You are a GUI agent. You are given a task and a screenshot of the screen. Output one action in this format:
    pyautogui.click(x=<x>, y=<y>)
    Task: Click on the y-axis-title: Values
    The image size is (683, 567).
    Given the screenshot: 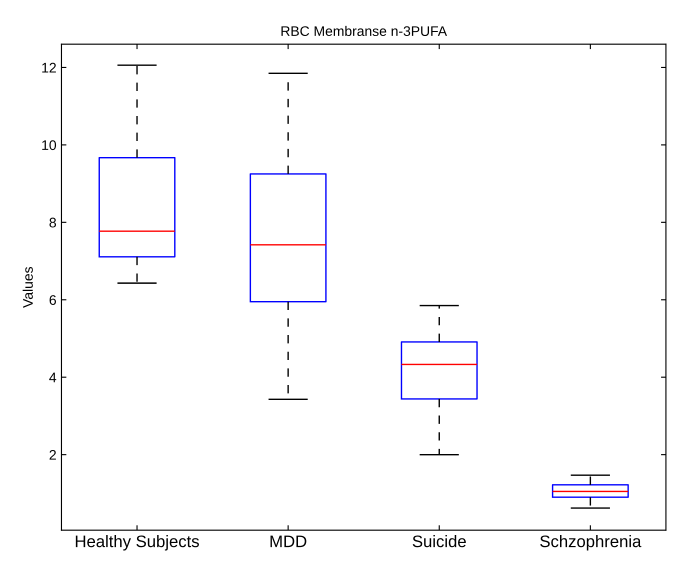 What is the action you would take?
    pyautogui.click(x=27, y=287)
    